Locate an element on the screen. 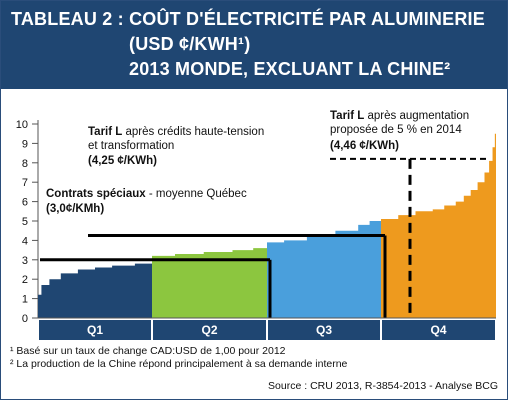 This screenshot has width=510, height=402. quartile-band-q3 is located at coordinates (324, 330).